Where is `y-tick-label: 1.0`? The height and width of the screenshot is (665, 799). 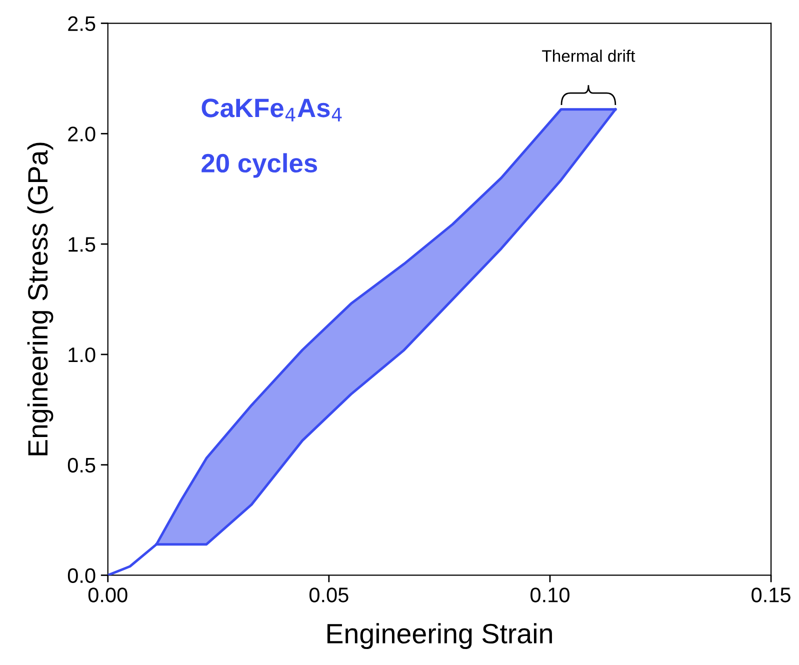 y-tick-label: 1.0 is located at coordinates (82, 354).